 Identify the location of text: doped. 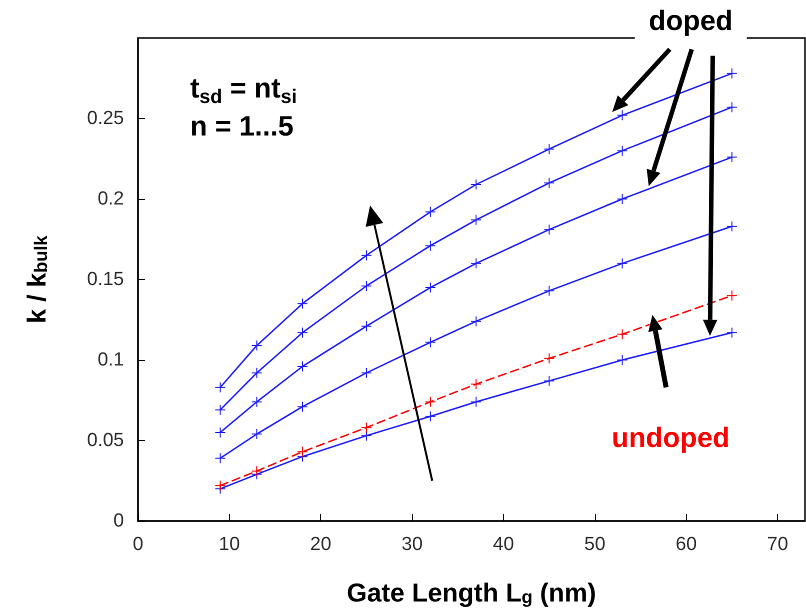
(690, 20).